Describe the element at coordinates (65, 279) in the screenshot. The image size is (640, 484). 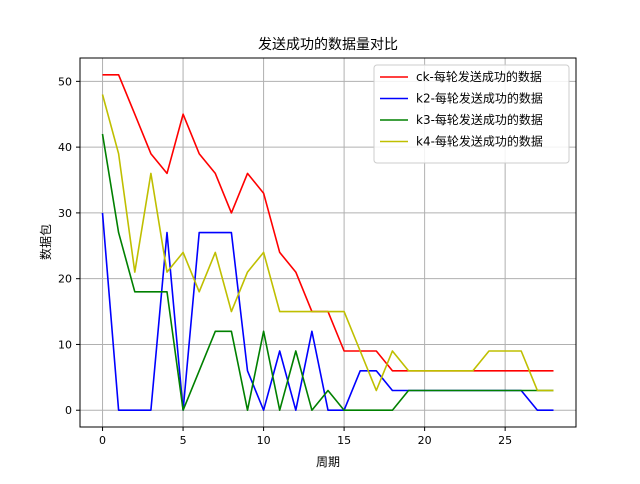
I see `y-tick-label: 20` at that location.